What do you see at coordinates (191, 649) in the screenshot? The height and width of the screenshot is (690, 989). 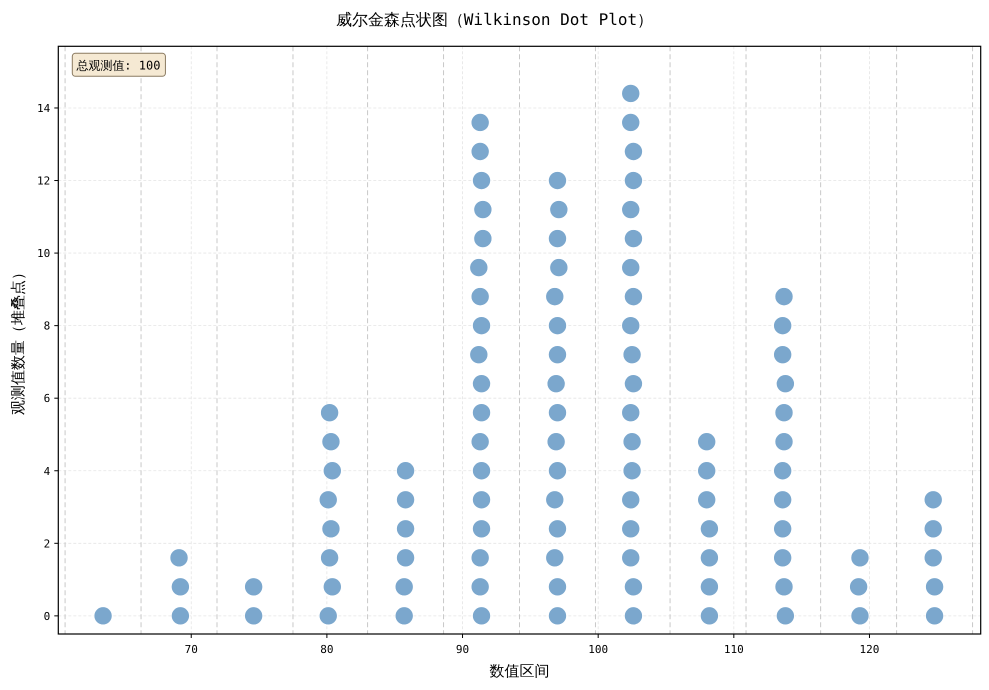 I see `x-tick-label: 70` at bounding box center [191, 649].